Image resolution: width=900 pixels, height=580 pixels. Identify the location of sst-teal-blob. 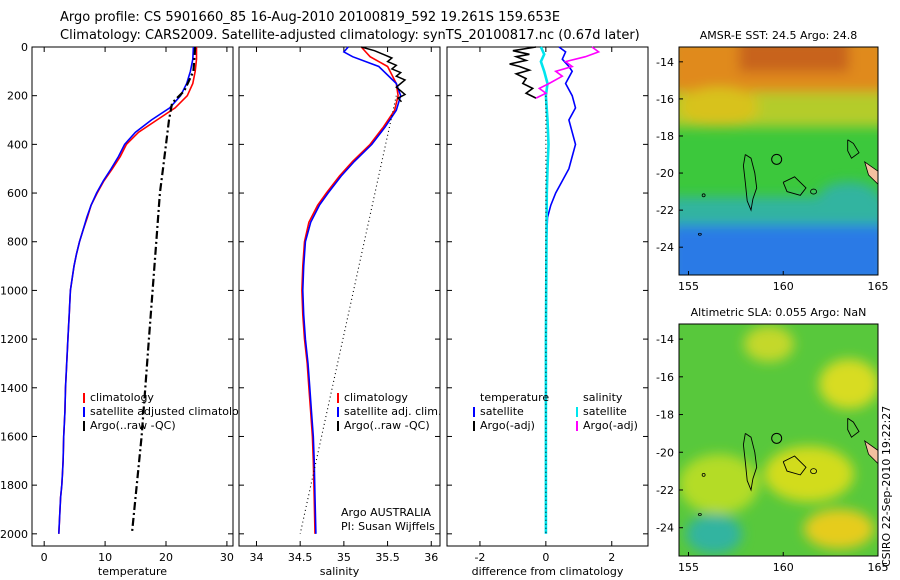
(848, 197).